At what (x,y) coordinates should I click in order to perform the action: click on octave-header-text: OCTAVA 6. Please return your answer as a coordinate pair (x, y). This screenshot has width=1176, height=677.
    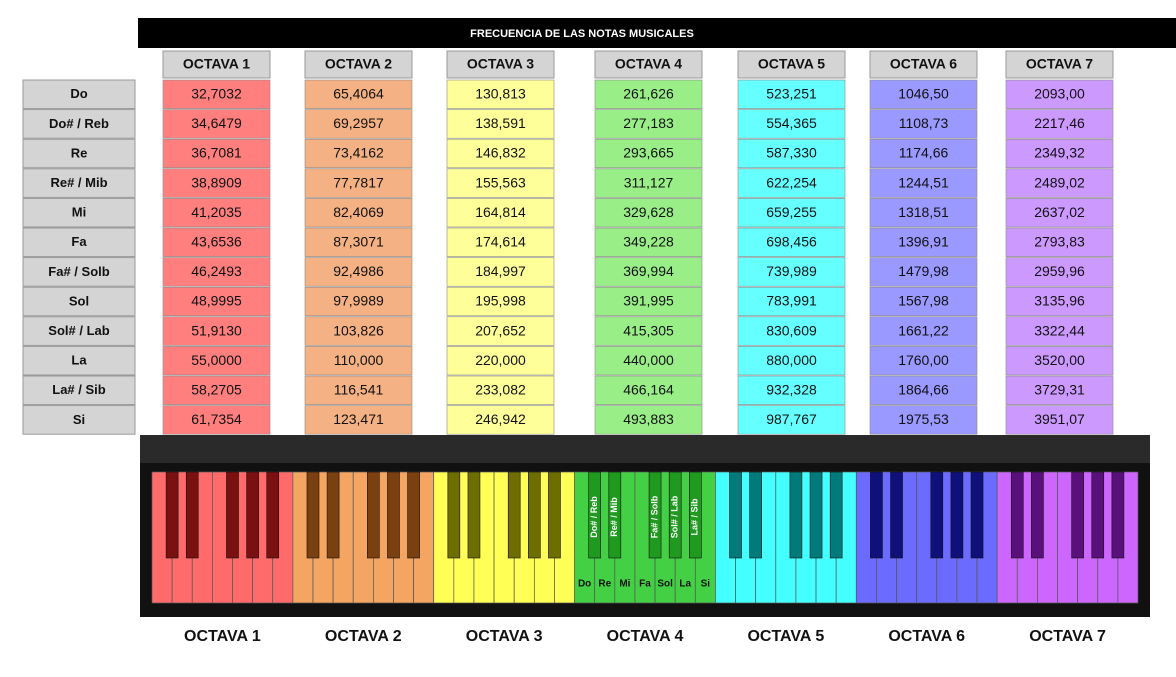
    Looking at the image, I should click on (923, 64).